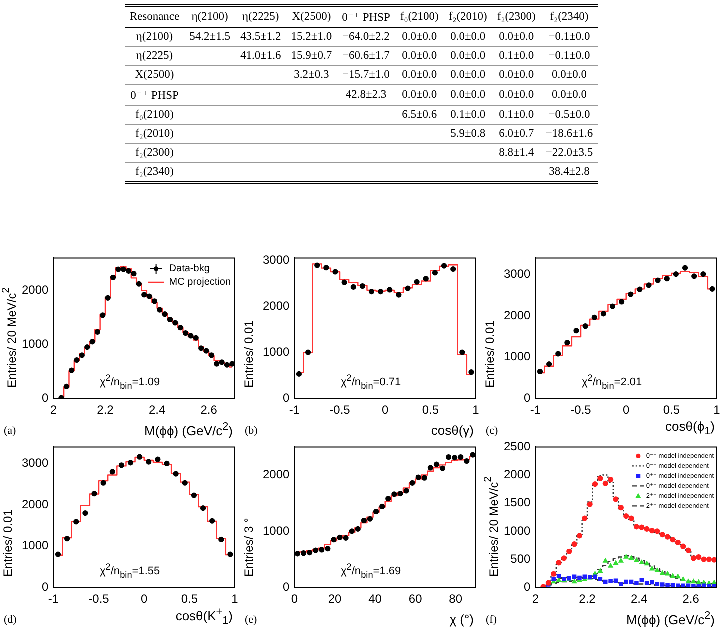 The height and width of the screenshot is (629, 723). What do you see at coordinates (335, 599) in the screenshot?
I see `x-tick-label: 20` at bounding box center [335, 599].